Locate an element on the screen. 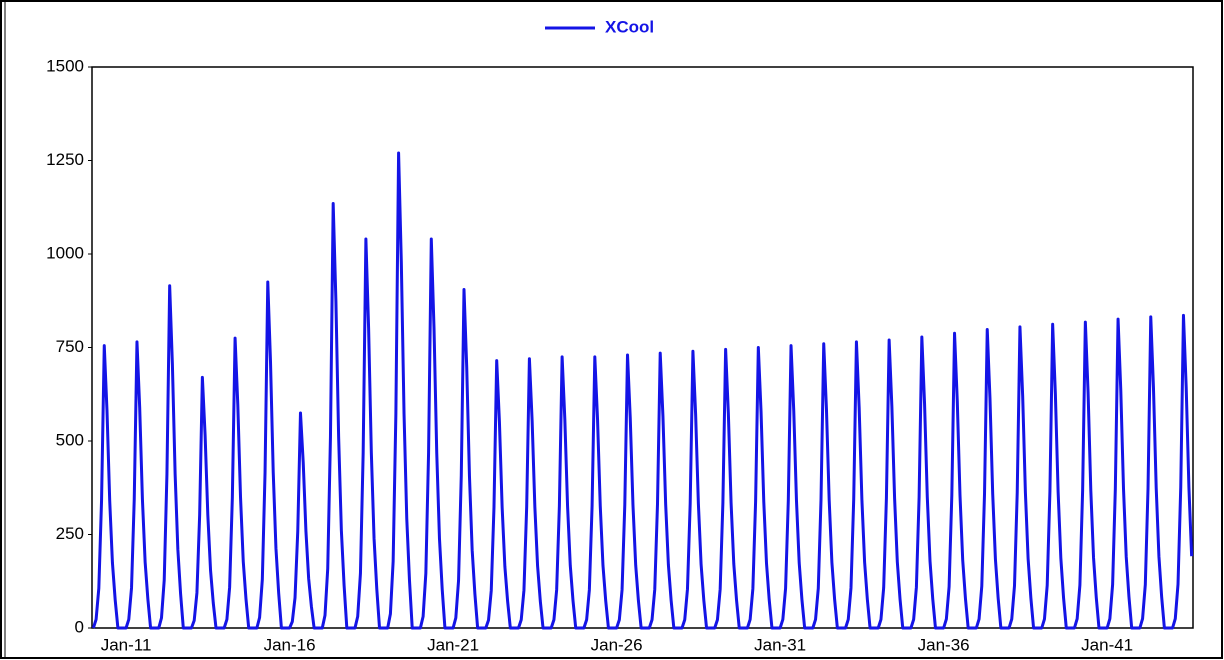 The width and height of the screenshot is (1224, 660). x-tick-label: Jan-16 is located at coordinates (290, 644).